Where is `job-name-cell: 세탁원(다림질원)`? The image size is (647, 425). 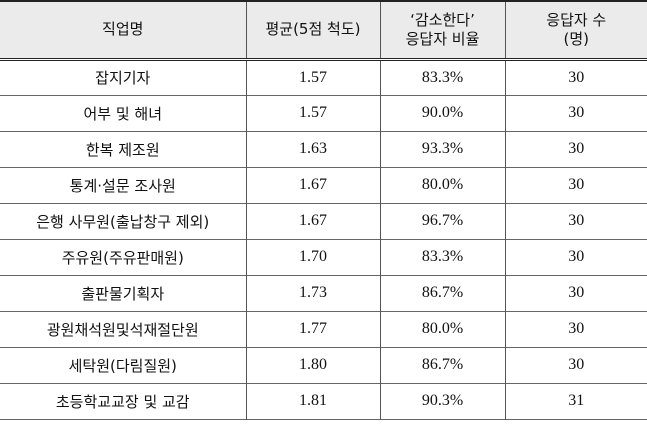 job-name-cell: 세탁원(다림질원) is located at coordinates (122, 365).